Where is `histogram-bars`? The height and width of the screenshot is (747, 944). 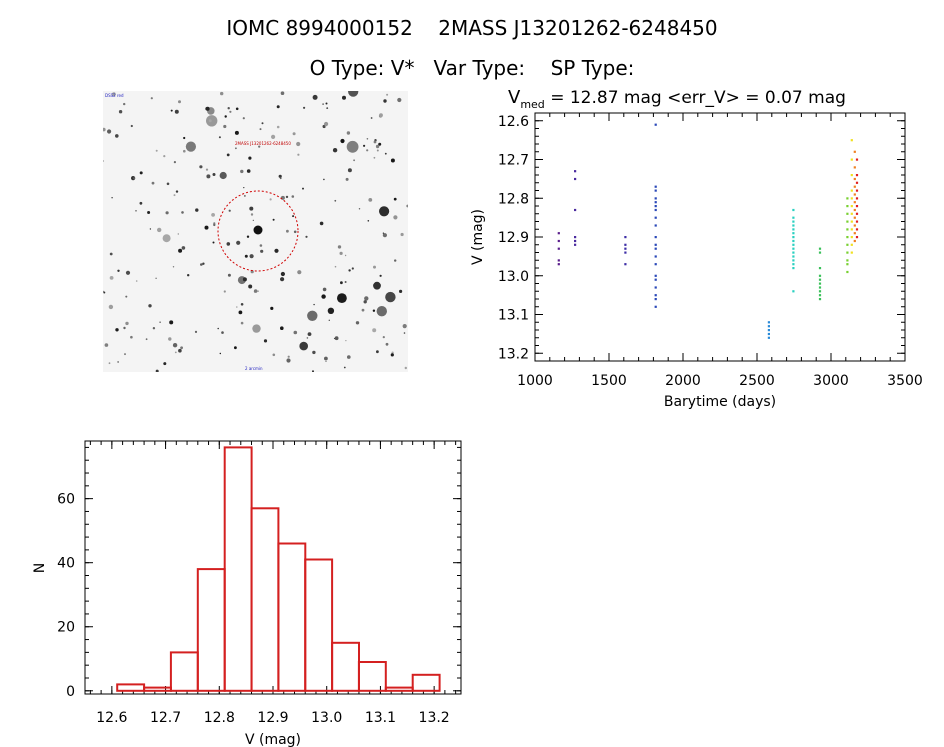
histogram-bars is located at coordinates (278, 569).